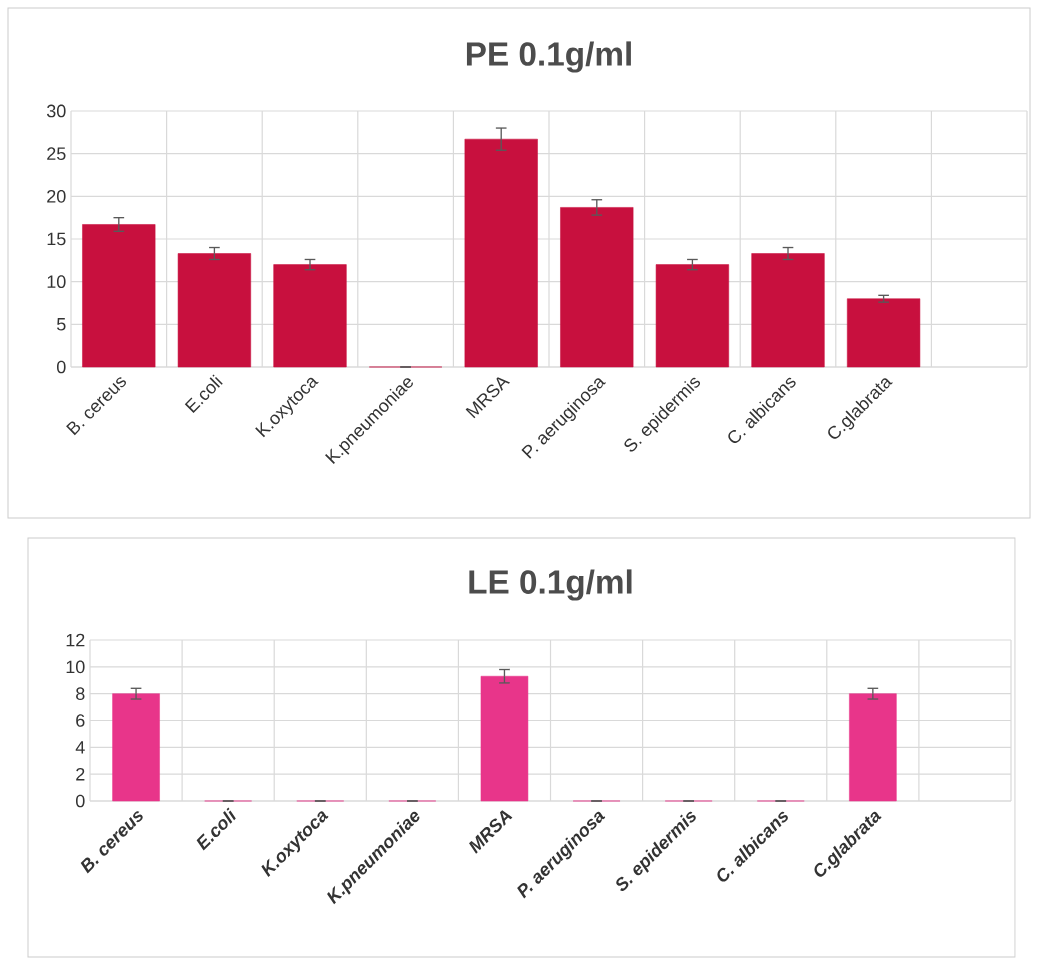  What do you see at coordinates (80, 720) in the screenshot?
I see `y-tick-label: 6` at bounding box center [80, 720].